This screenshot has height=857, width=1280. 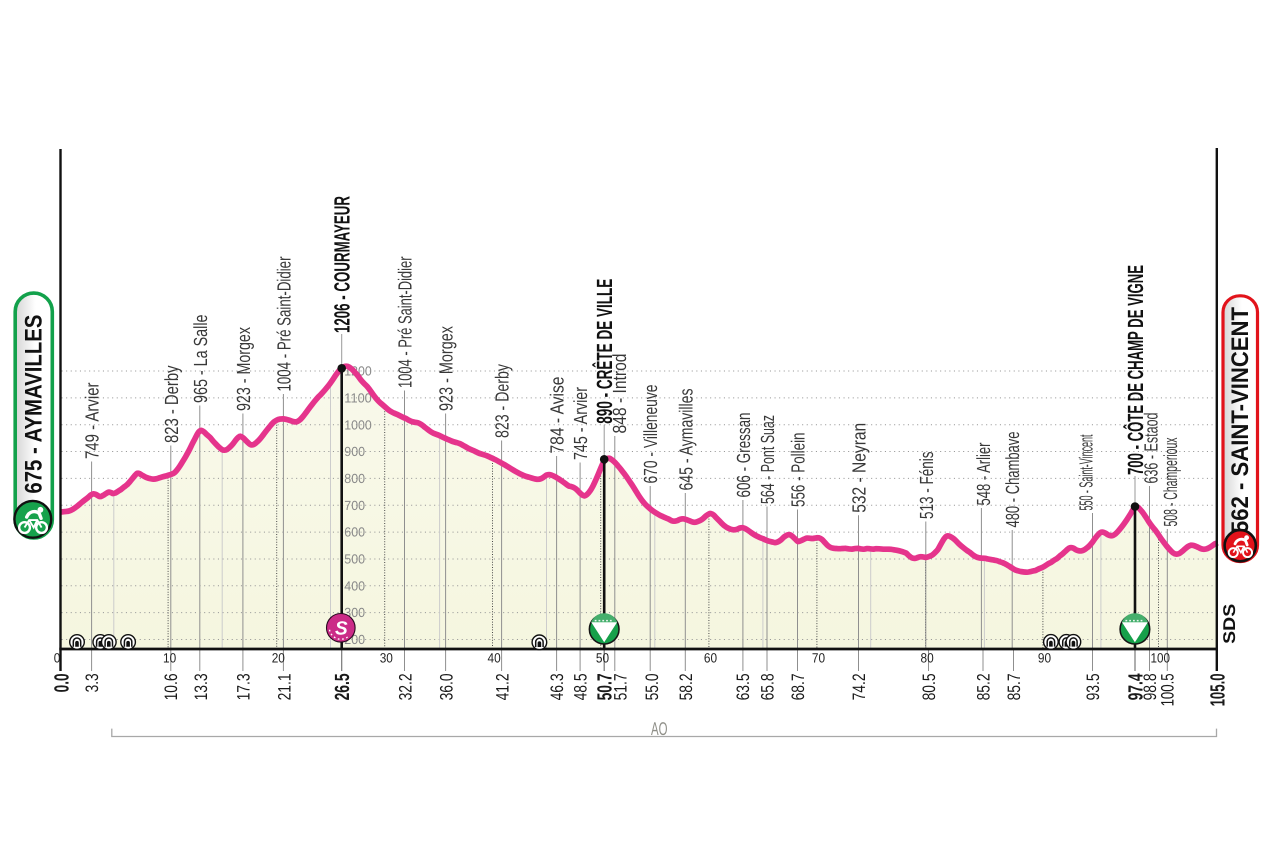 I want to click on svg-text: 41.2, so click(x=502, y=686).